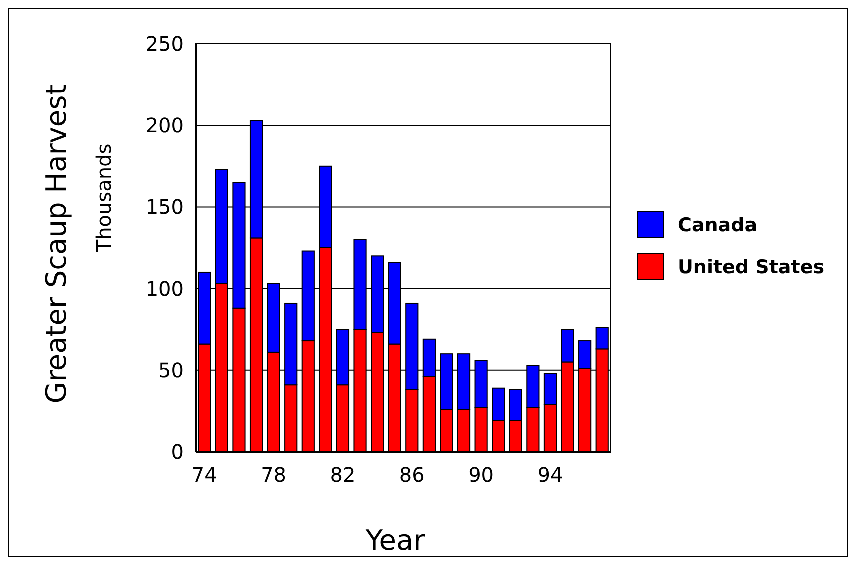 This screenshot has height=565, width=856. I want to click on y-axis-title: Greater Scaup Harvest, so click(56, 244).